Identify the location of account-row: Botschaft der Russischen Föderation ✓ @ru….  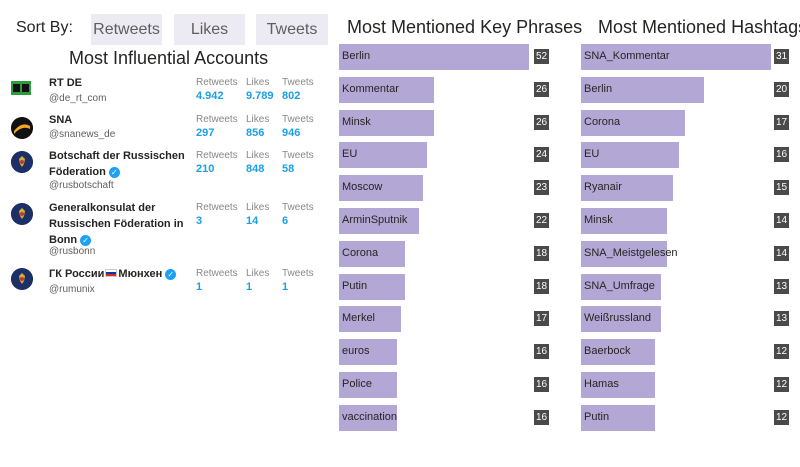
(167, 170).